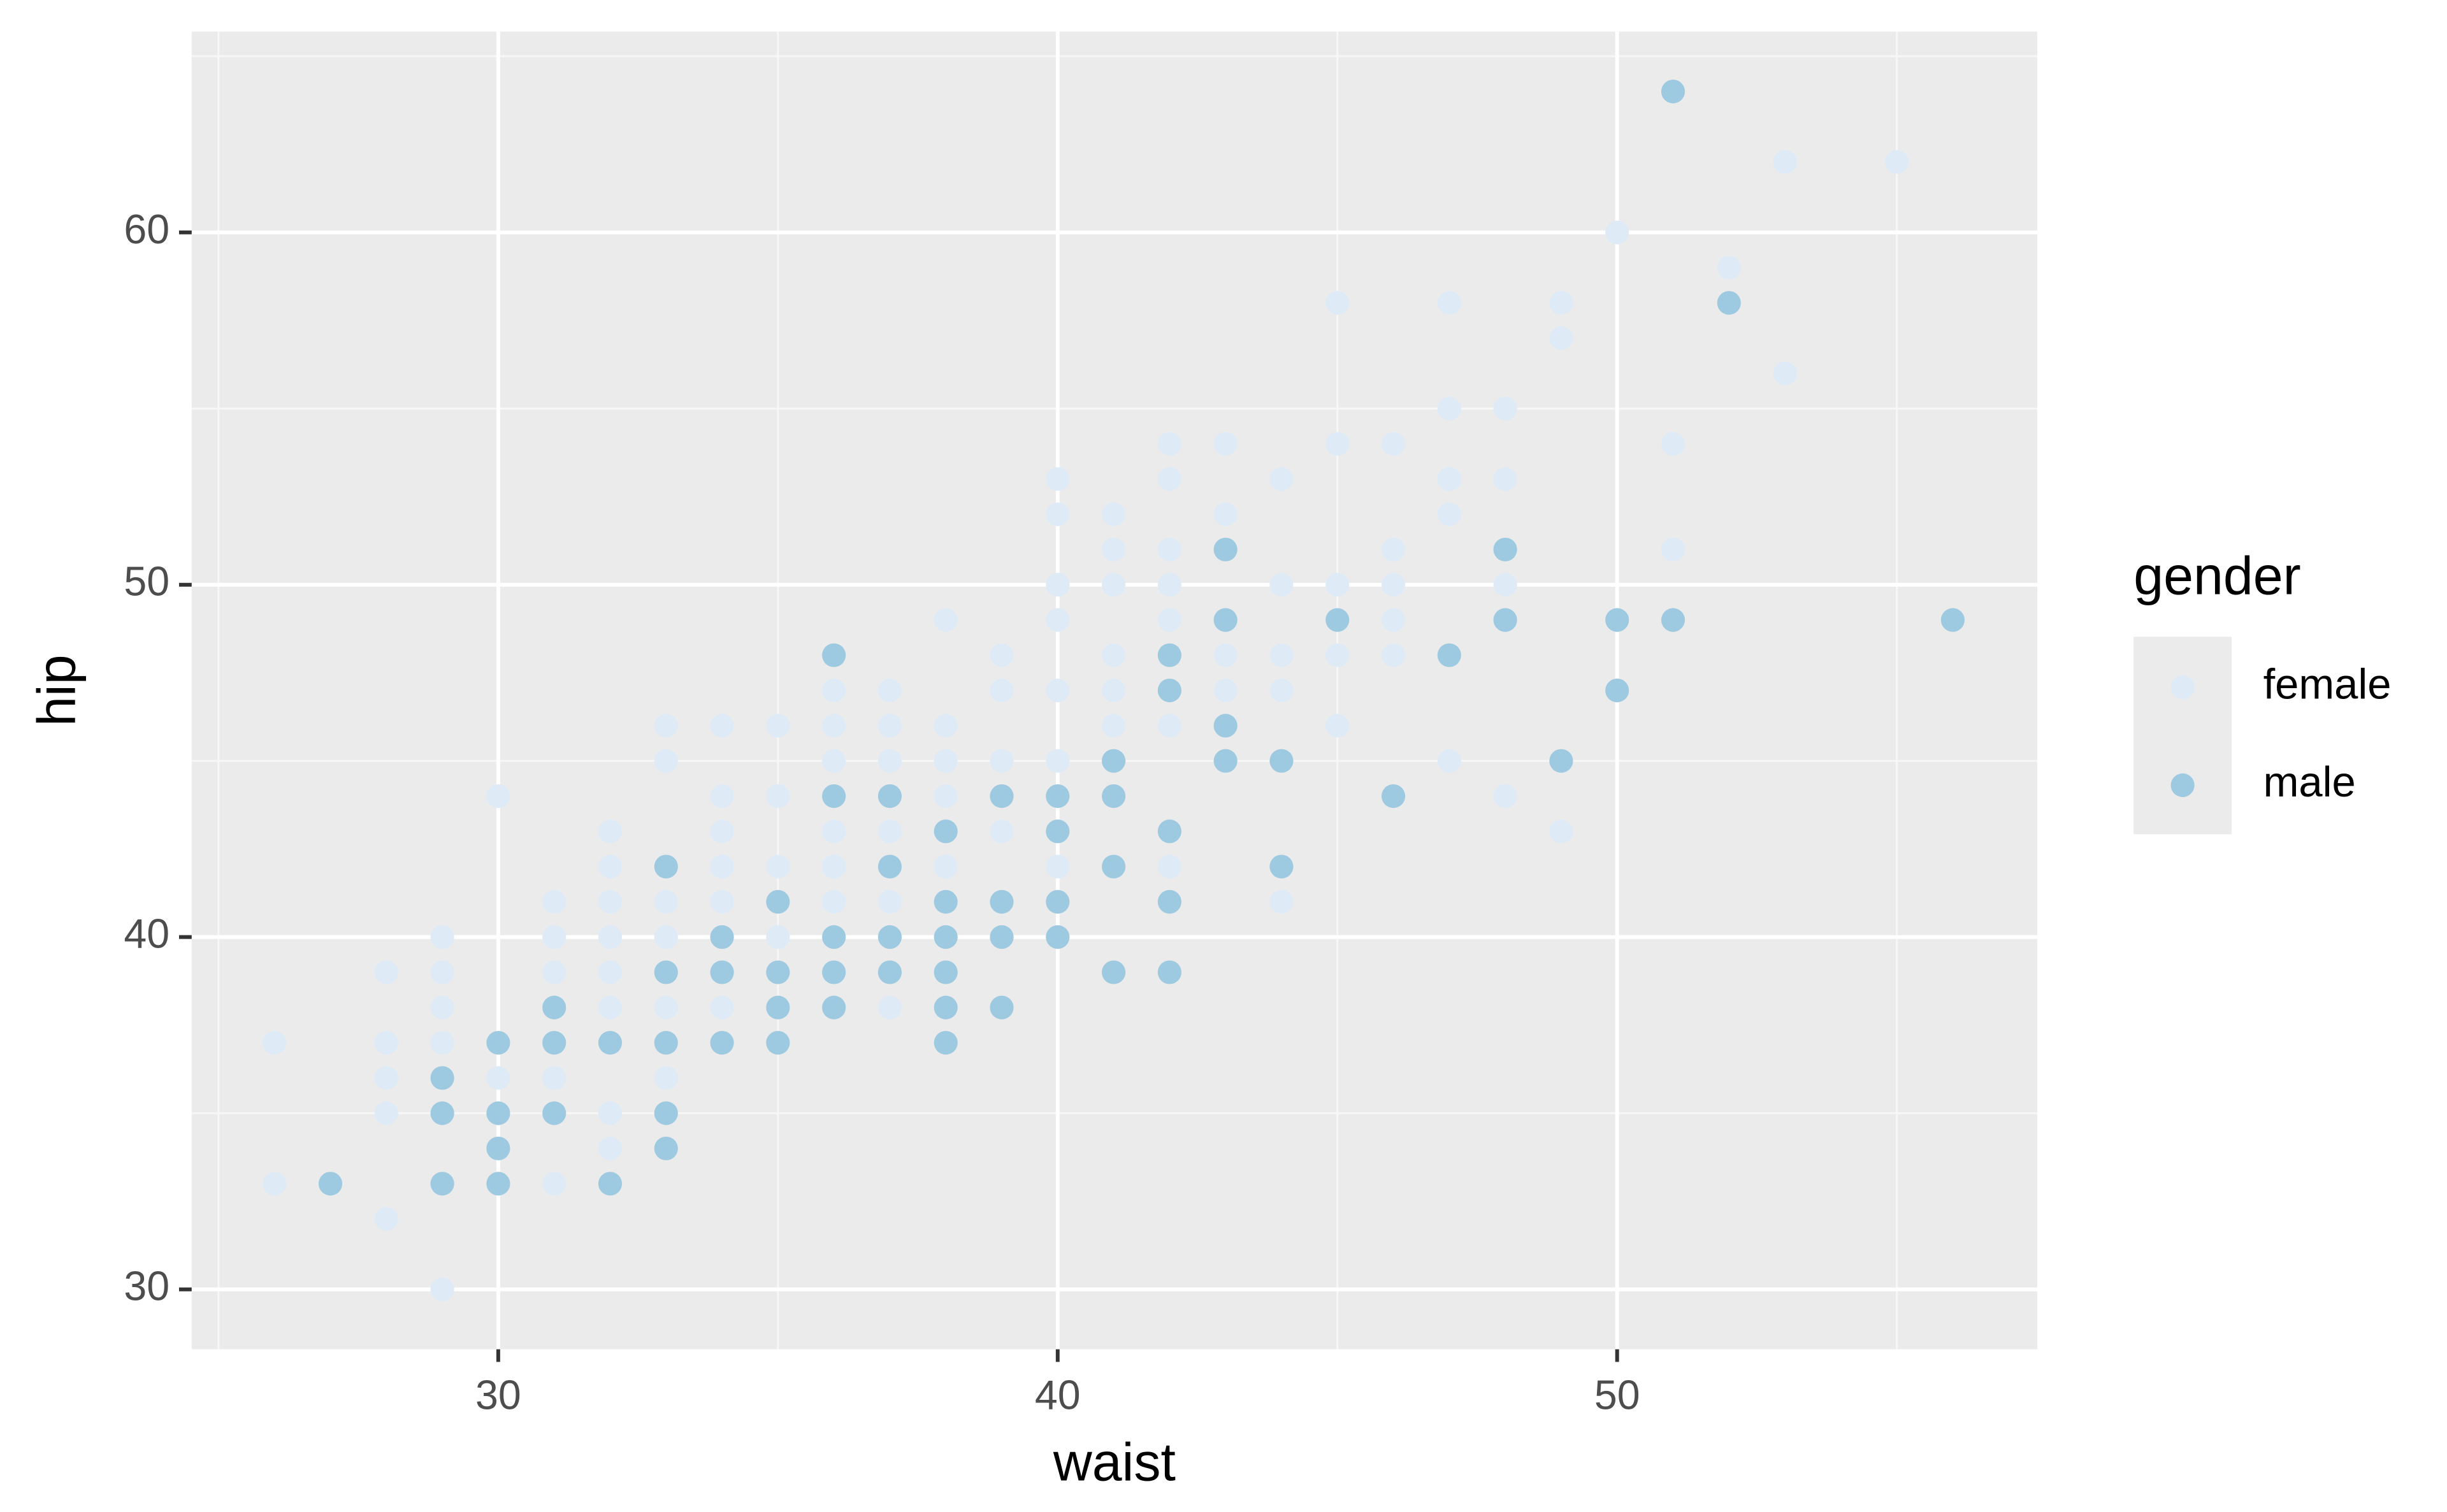  I want to click on x-tick-label: 30, so click(498, 1395).